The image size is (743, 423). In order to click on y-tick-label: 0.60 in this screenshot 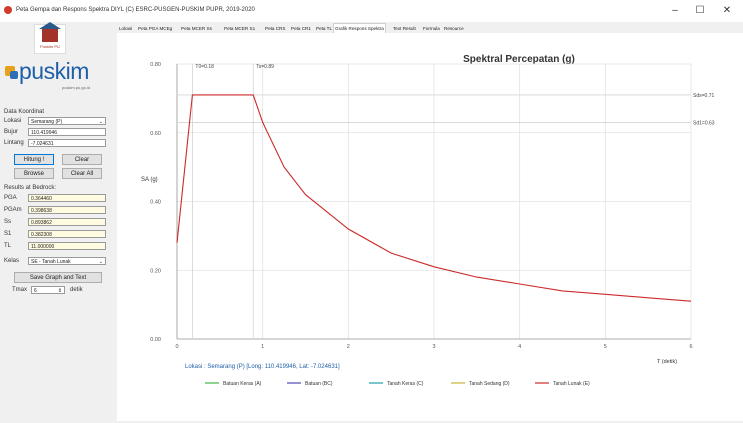, I will do `click(155, 134)`.